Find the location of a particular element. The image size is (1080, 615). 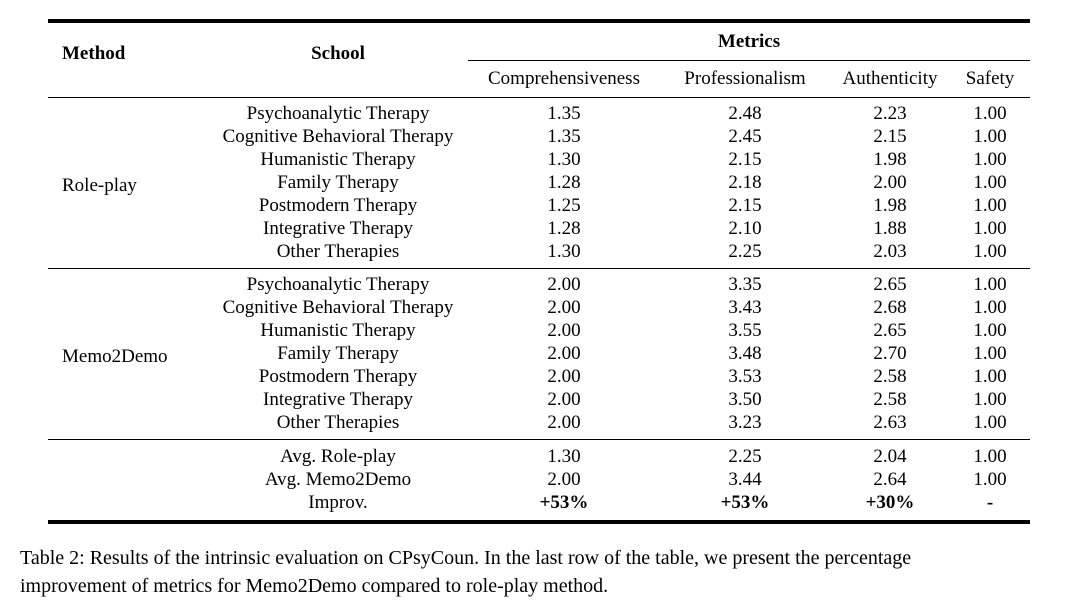

table-row: Improv. +53% +53% +30% - is located at coordinates (539, 506).